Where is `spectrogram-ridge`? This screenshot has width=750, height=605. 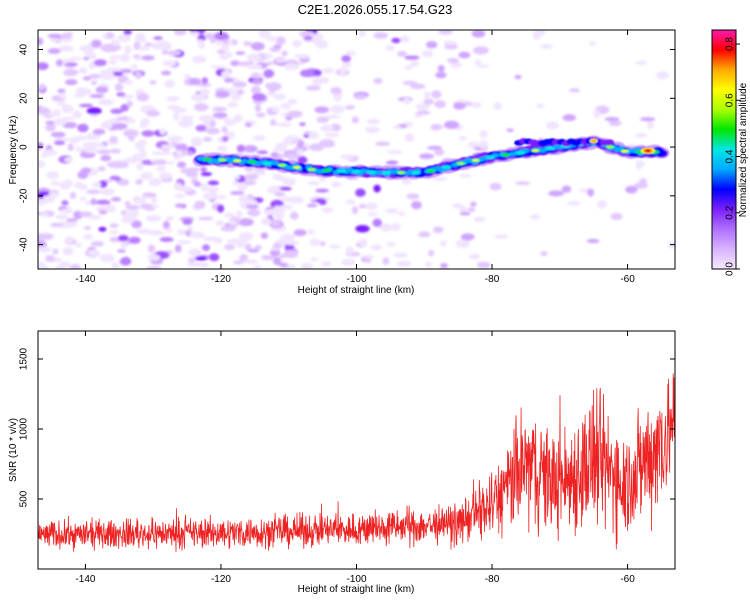
spectrogram-ridge is located at coordinates (431, 157).